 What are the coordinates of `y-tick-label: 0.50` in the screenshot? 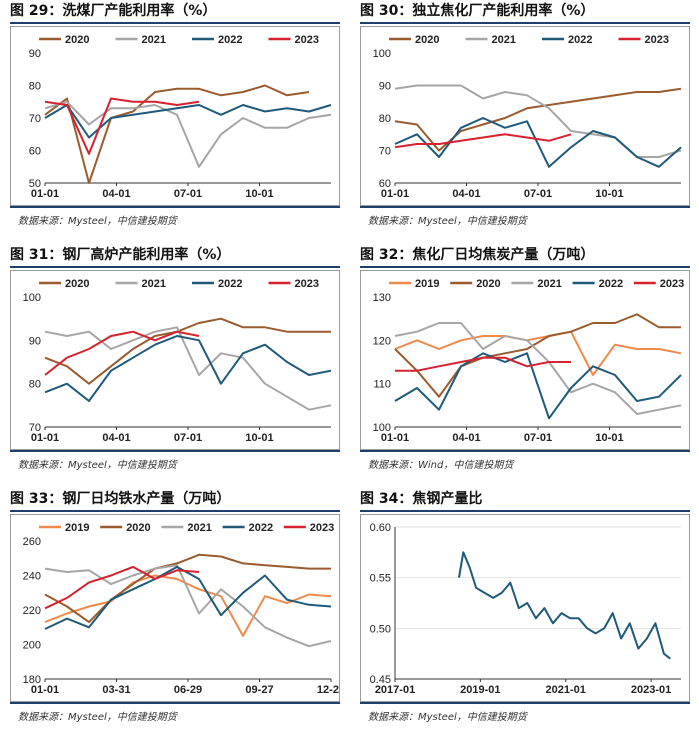 It's located at (380, 629).